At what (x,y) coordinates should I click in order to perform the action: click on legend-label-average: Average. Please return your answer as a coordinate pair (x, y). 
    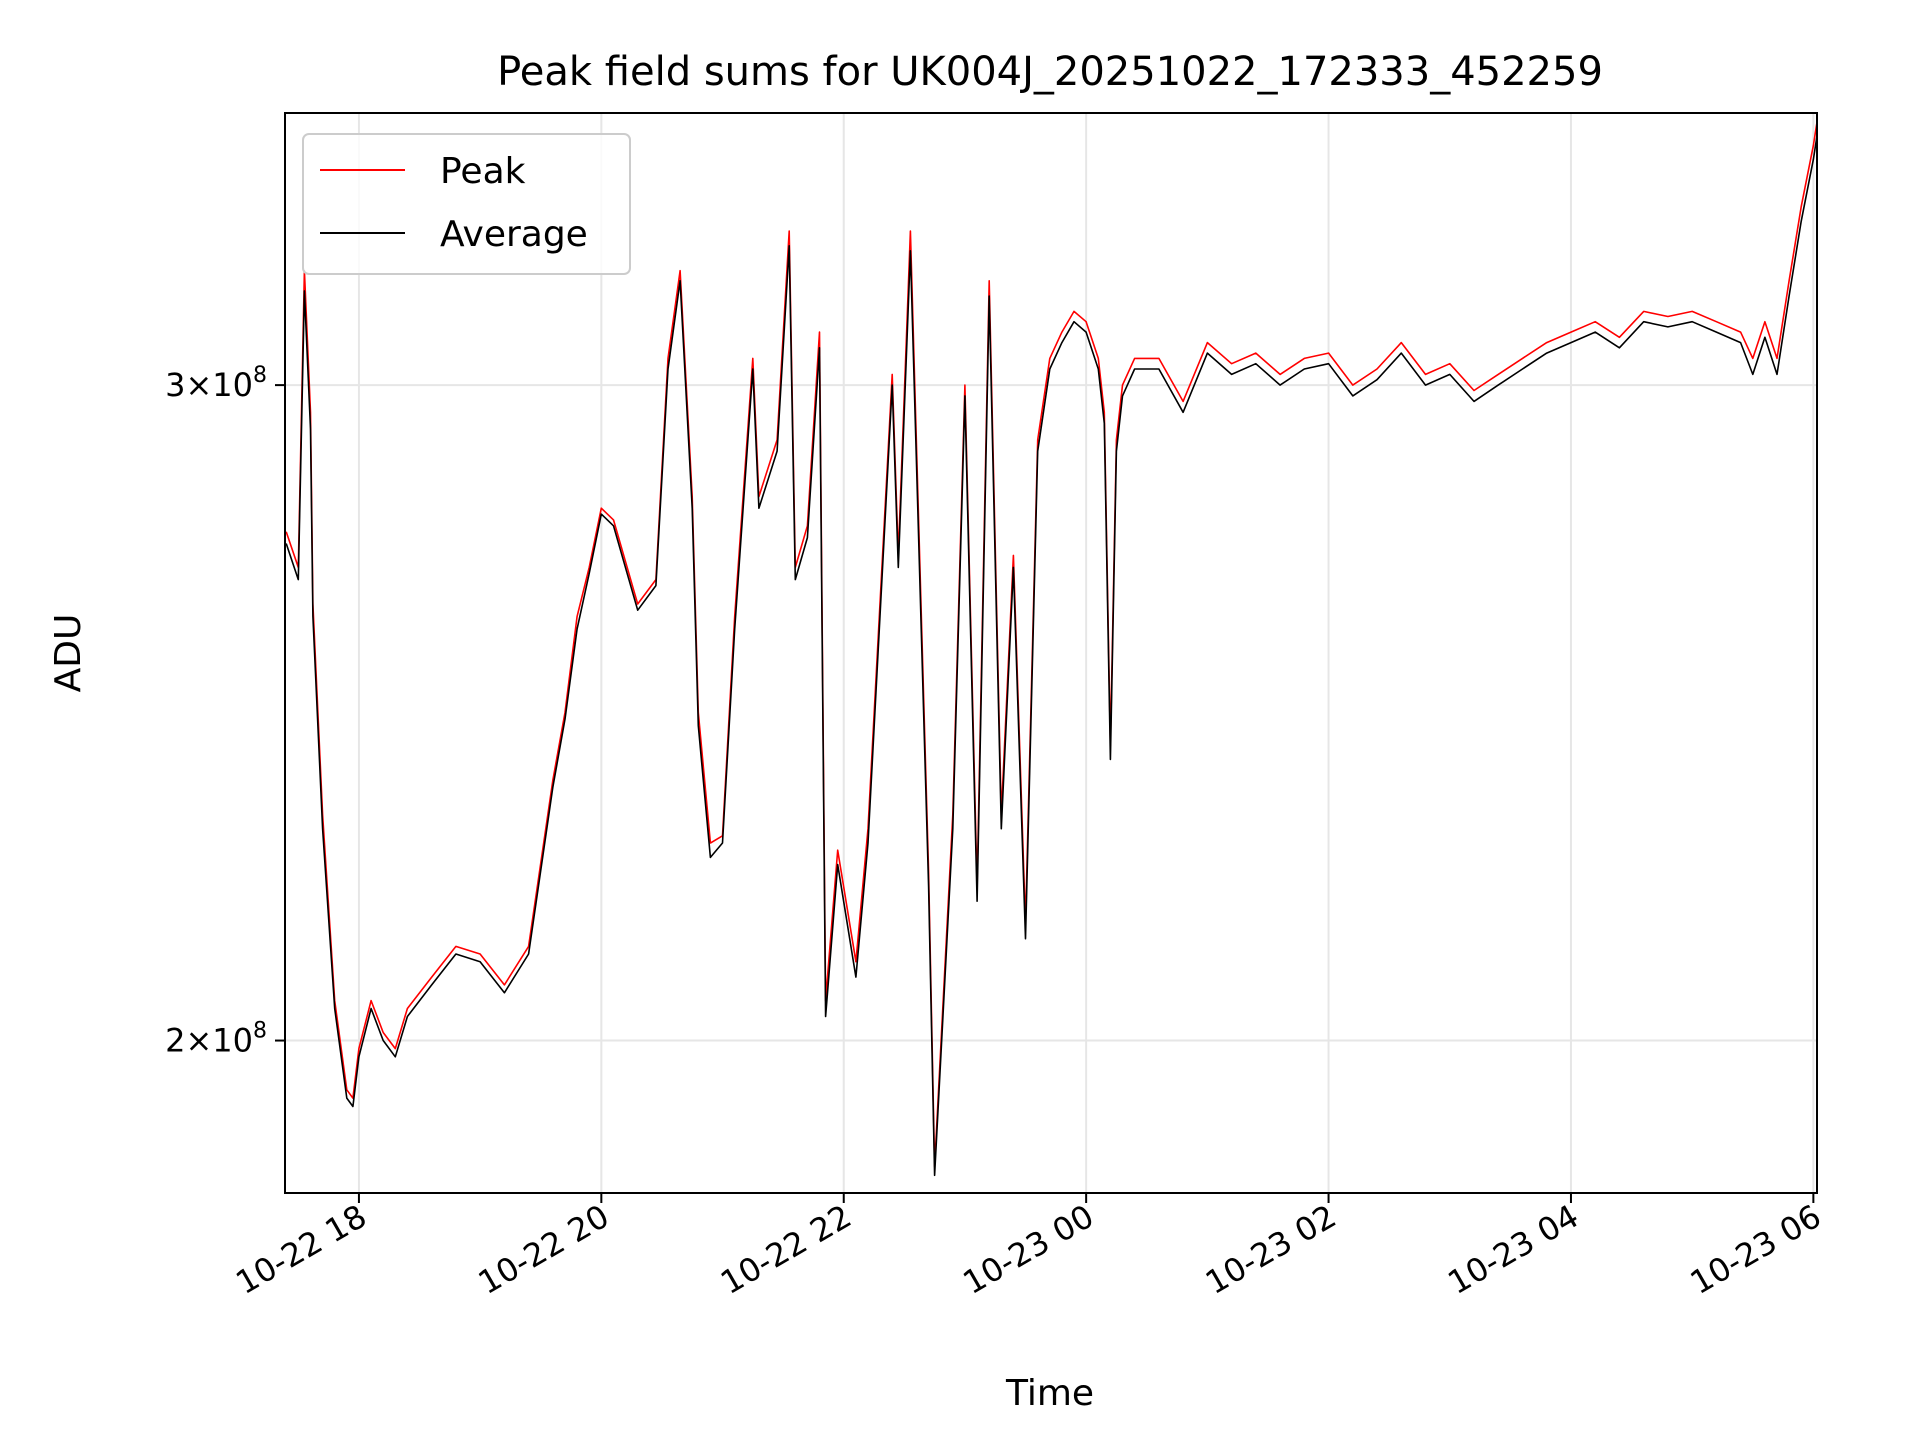
    Looking at the image, I should click on (514, 234).